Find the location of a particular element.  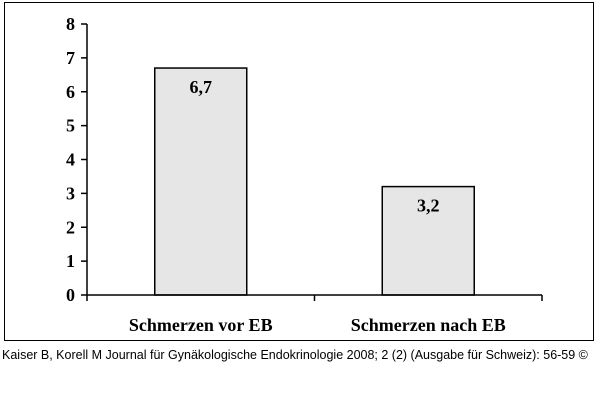

x-axis: Schmerzen vor EB Schmerzen nach EB is located at coordinates (314, 314).